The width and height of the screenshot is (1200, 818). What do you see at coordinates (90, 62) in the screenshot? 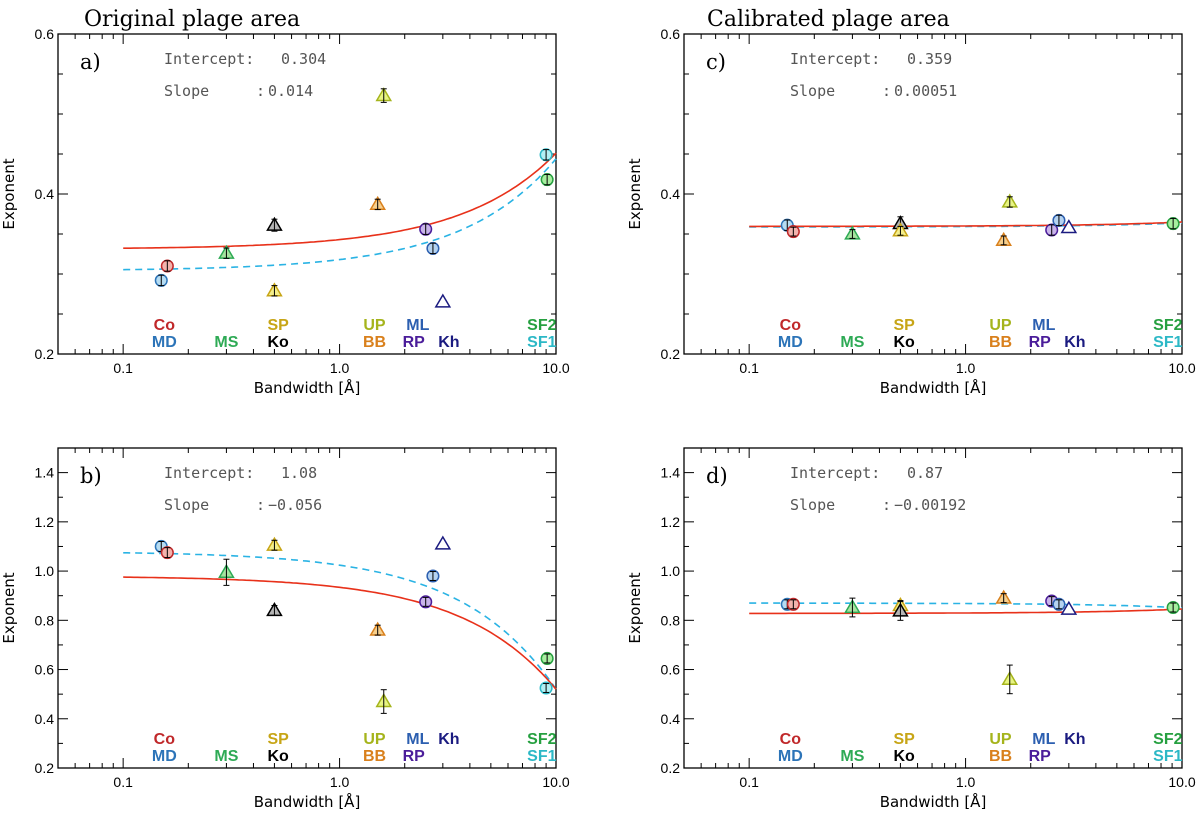
I see `panel-label: a)` at bounding box center [90, 62].